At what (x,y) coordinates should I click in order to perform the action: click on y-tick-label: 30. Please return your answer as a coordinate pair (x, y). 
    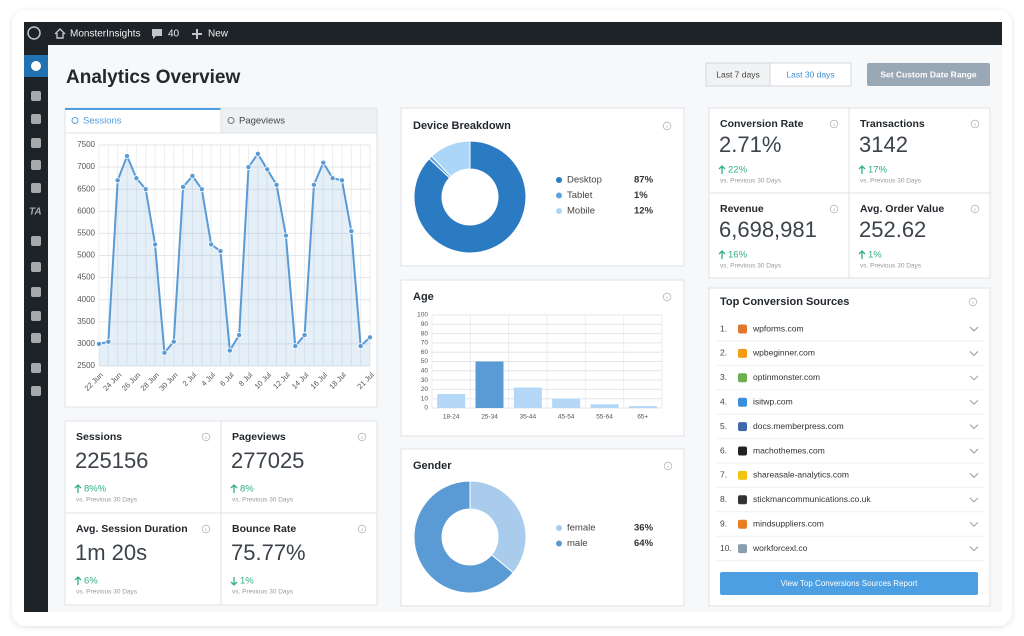
    Looking at the image, I should click on (425, 380).